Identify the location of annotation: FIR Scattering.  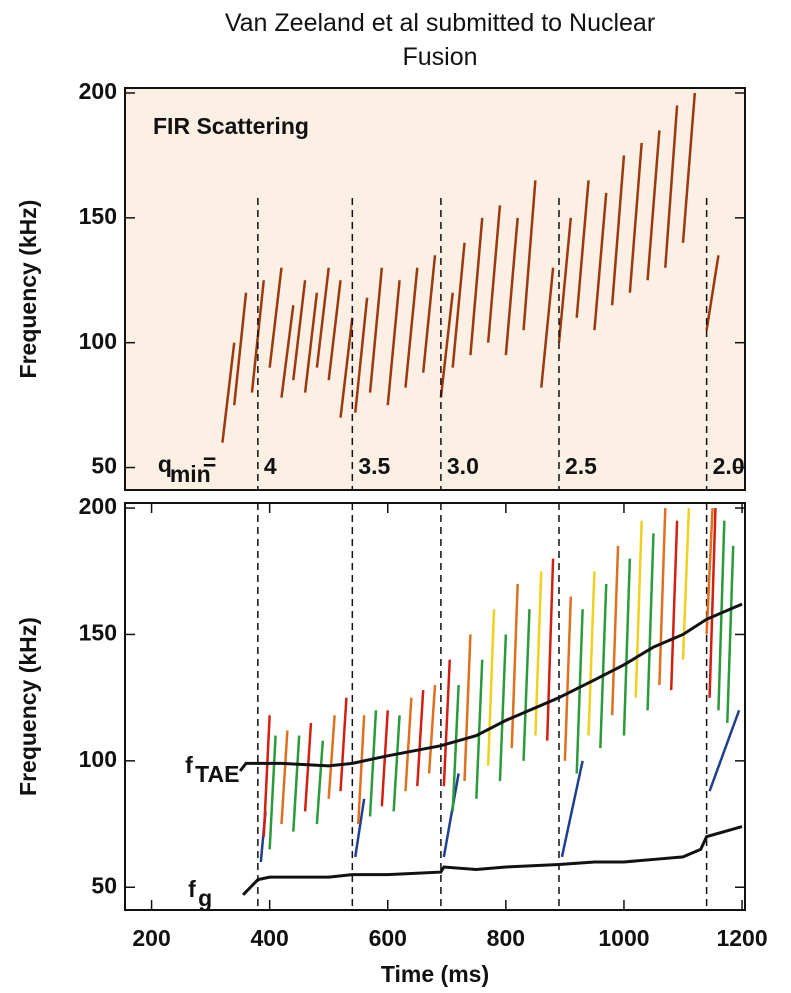
(231, 126).